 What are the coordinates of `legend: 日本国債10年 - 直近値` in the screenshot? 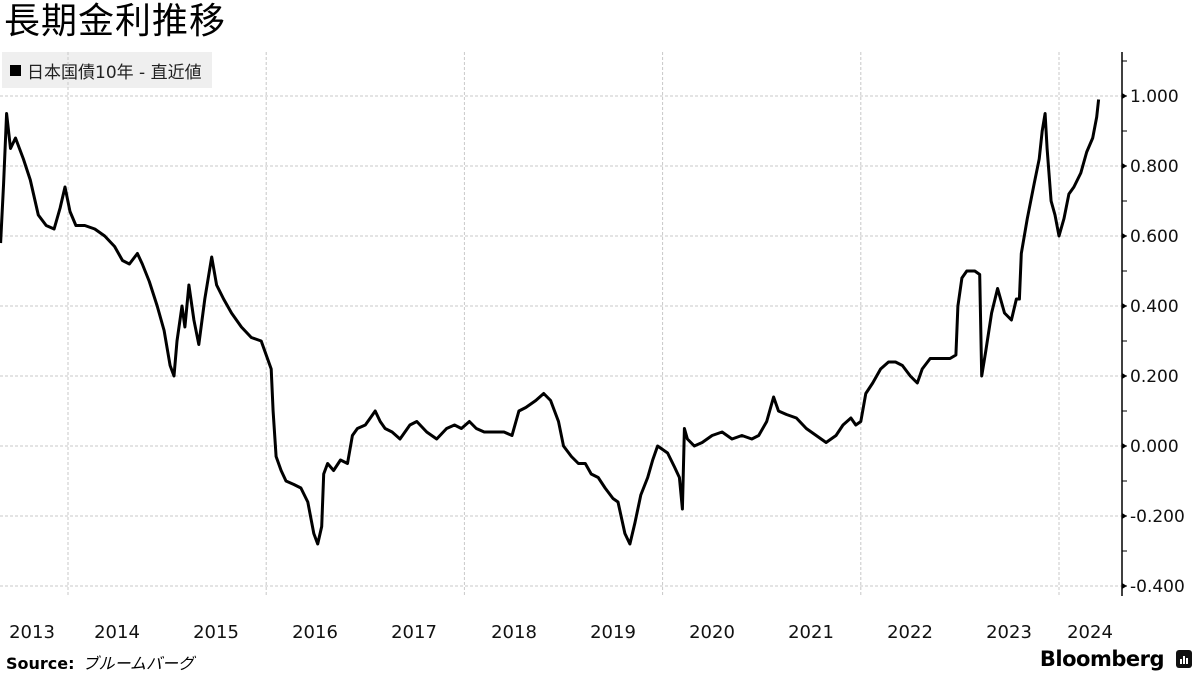 It's located at (107, 70).